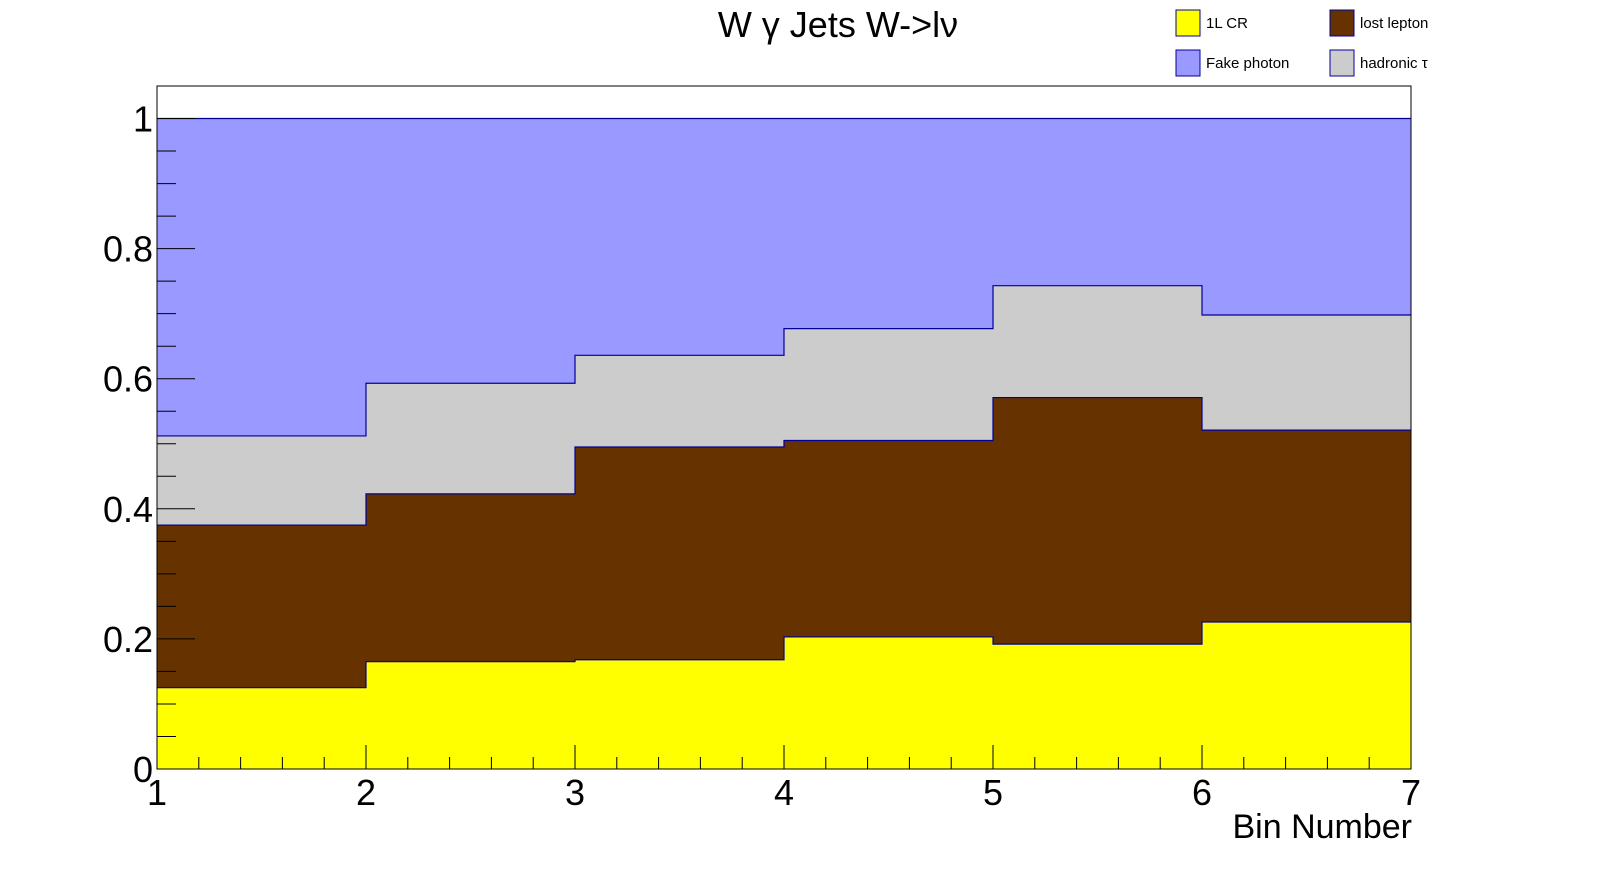  Describe the element at coordinates (1301, 43) in the screenshot. I see `legend: 1L CR lost lepton Fake photon hadronic τ` at that location.